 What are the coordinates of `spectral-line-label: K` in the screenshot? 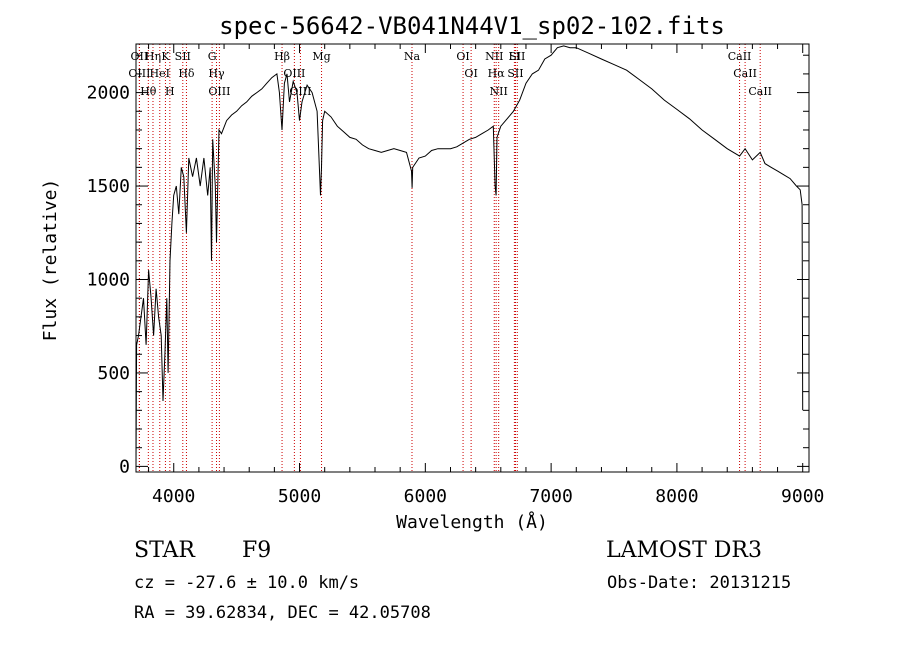 It's located at (165, 56).